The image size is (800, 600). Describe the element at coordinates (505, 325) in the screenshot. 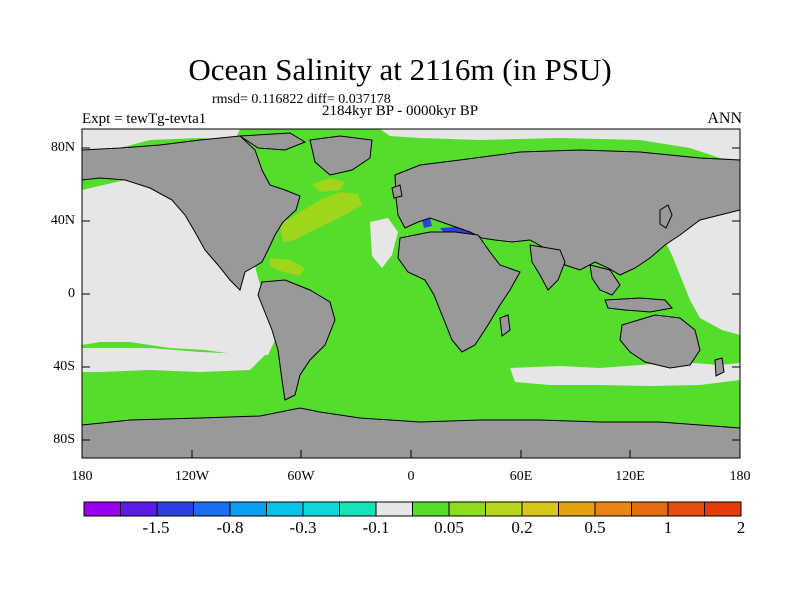

I see `madagascar` at that location.